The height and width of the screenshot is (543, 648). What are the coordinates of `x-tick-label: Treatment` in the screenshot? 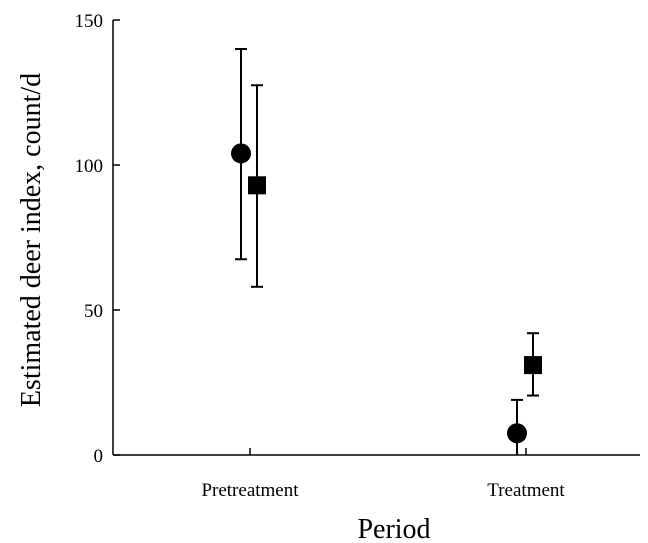 It's located at (526, 490).